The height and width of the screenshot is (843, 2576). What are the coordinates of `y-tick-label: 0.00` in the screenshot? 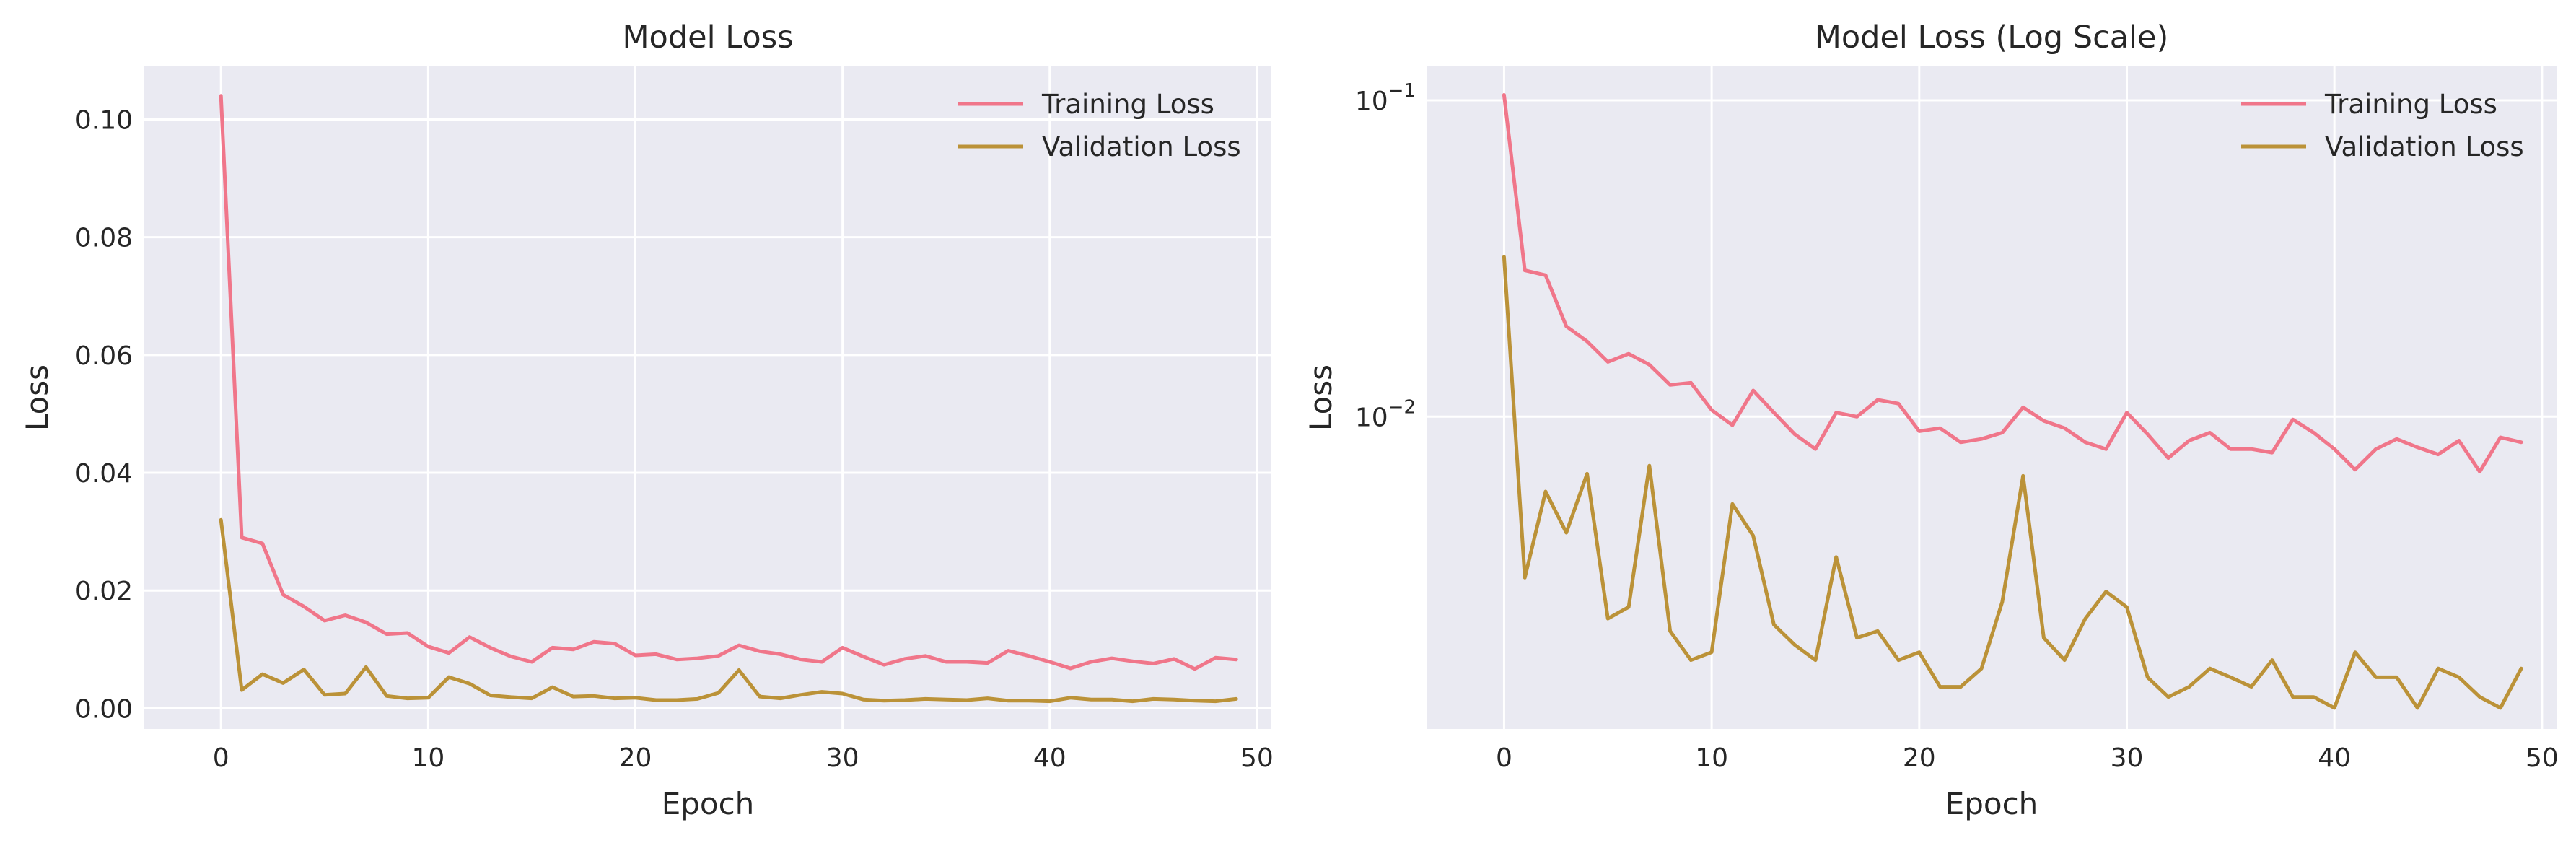 It's located at (104, 709).